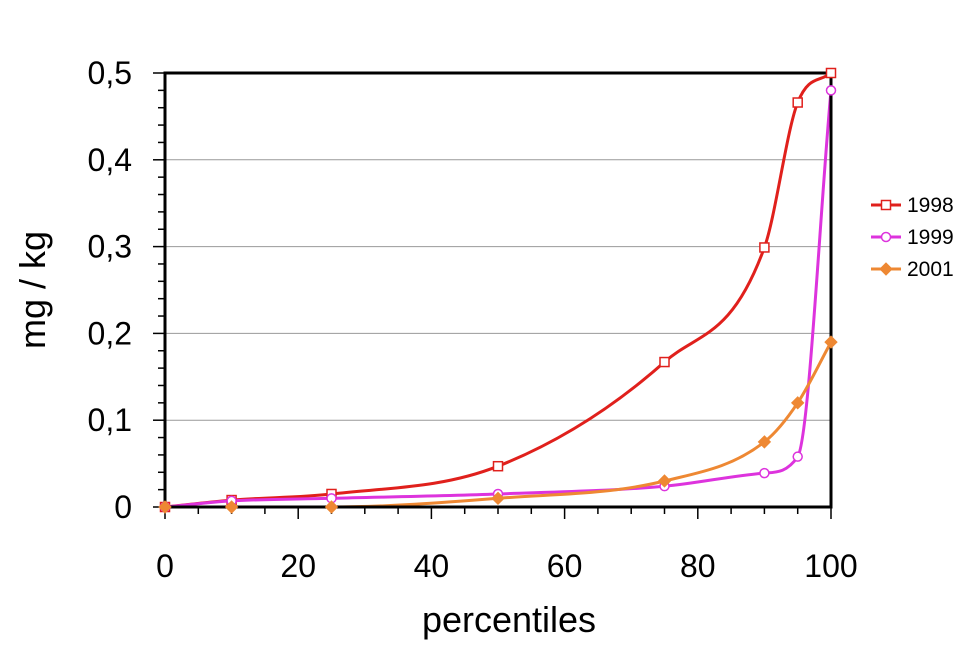  I want to click on y-tick-label: 0,3, so click(110, 247).